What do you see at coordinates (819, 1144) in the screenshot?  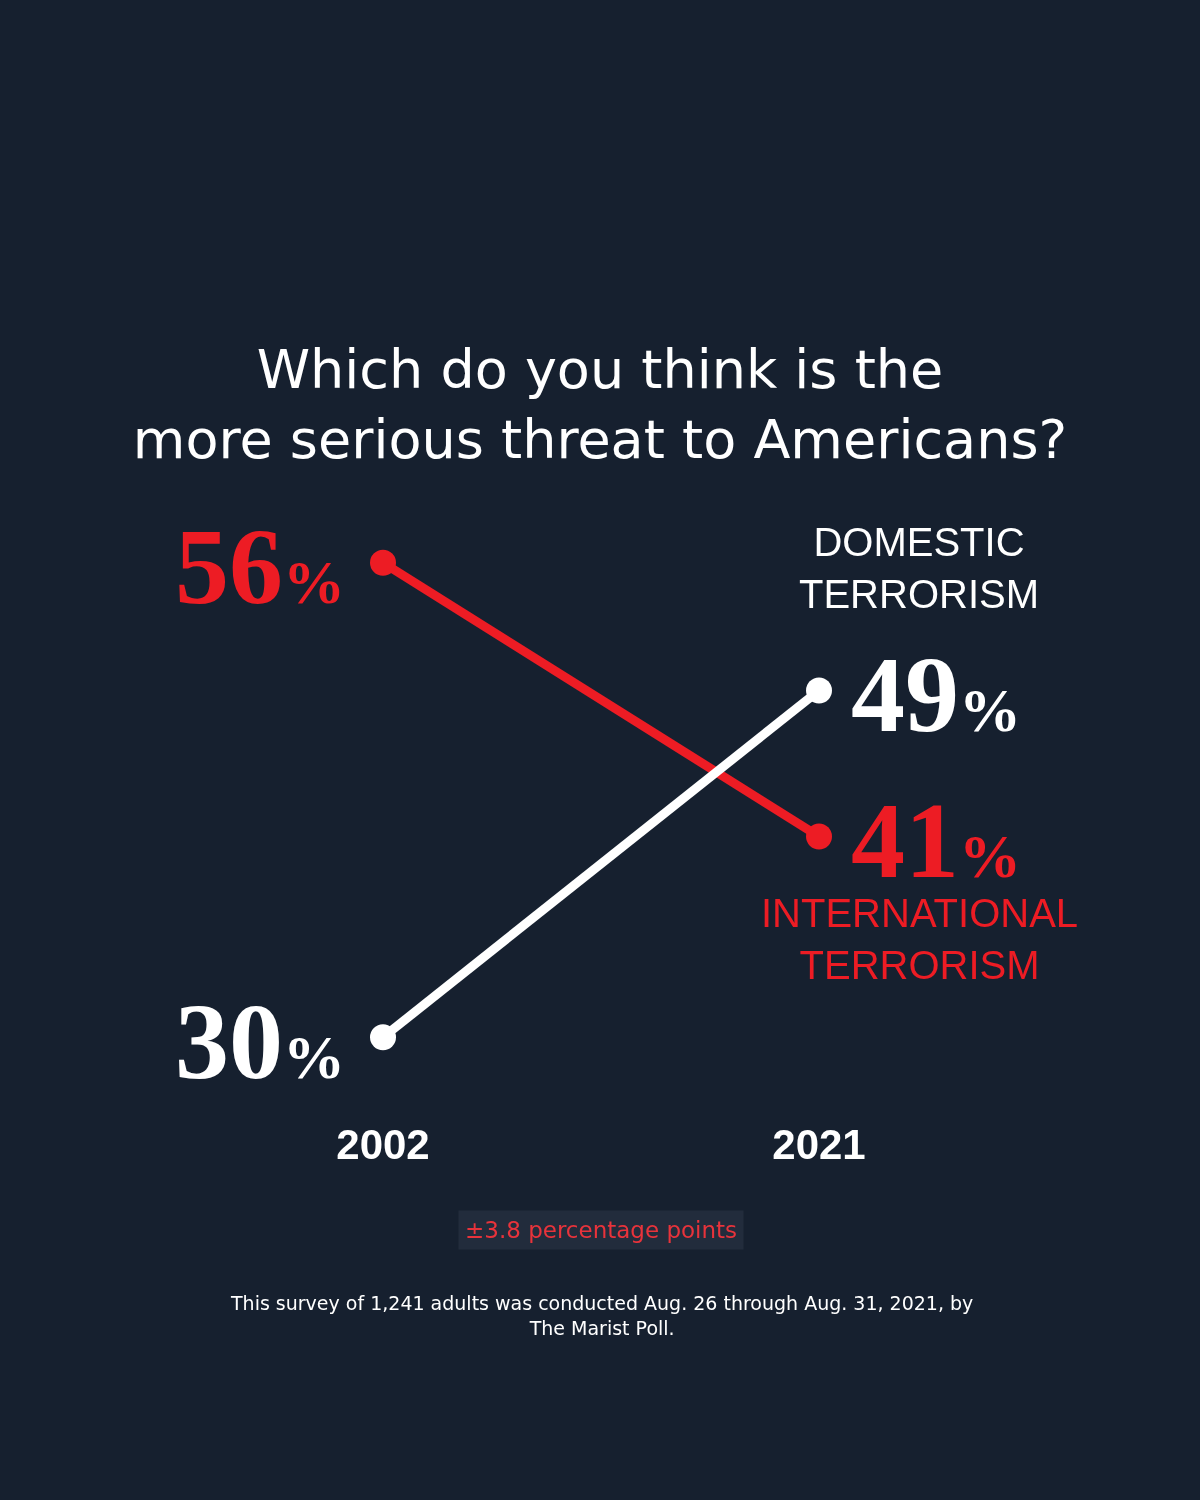 I see `x-tick-label: 2021` at bounding box center [819, 1144].